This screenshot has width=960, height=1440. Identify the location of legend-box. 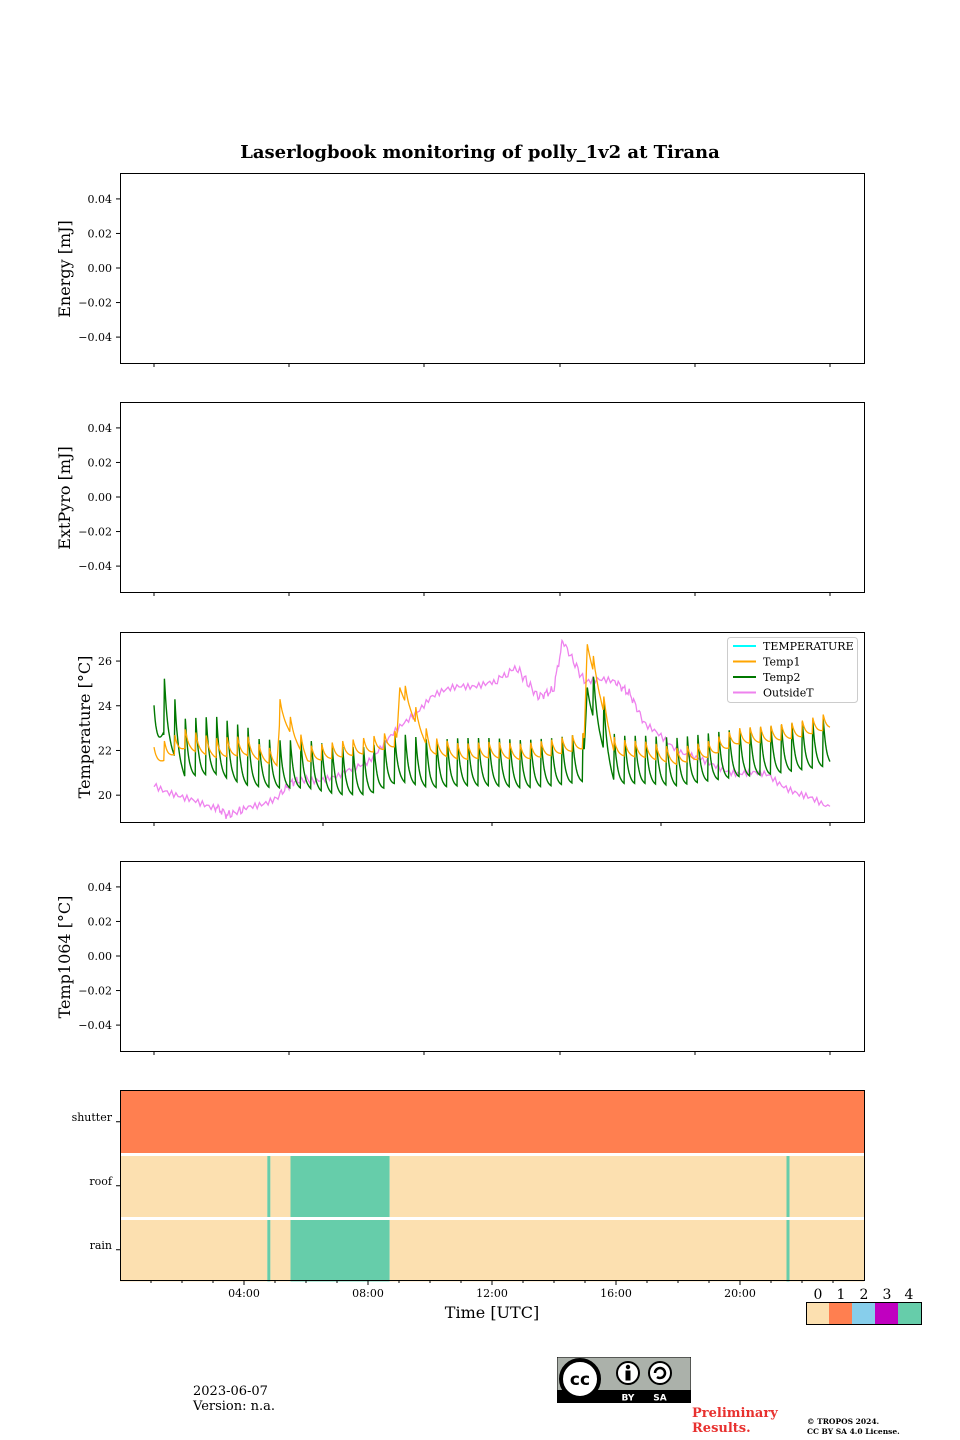
(792, 670).